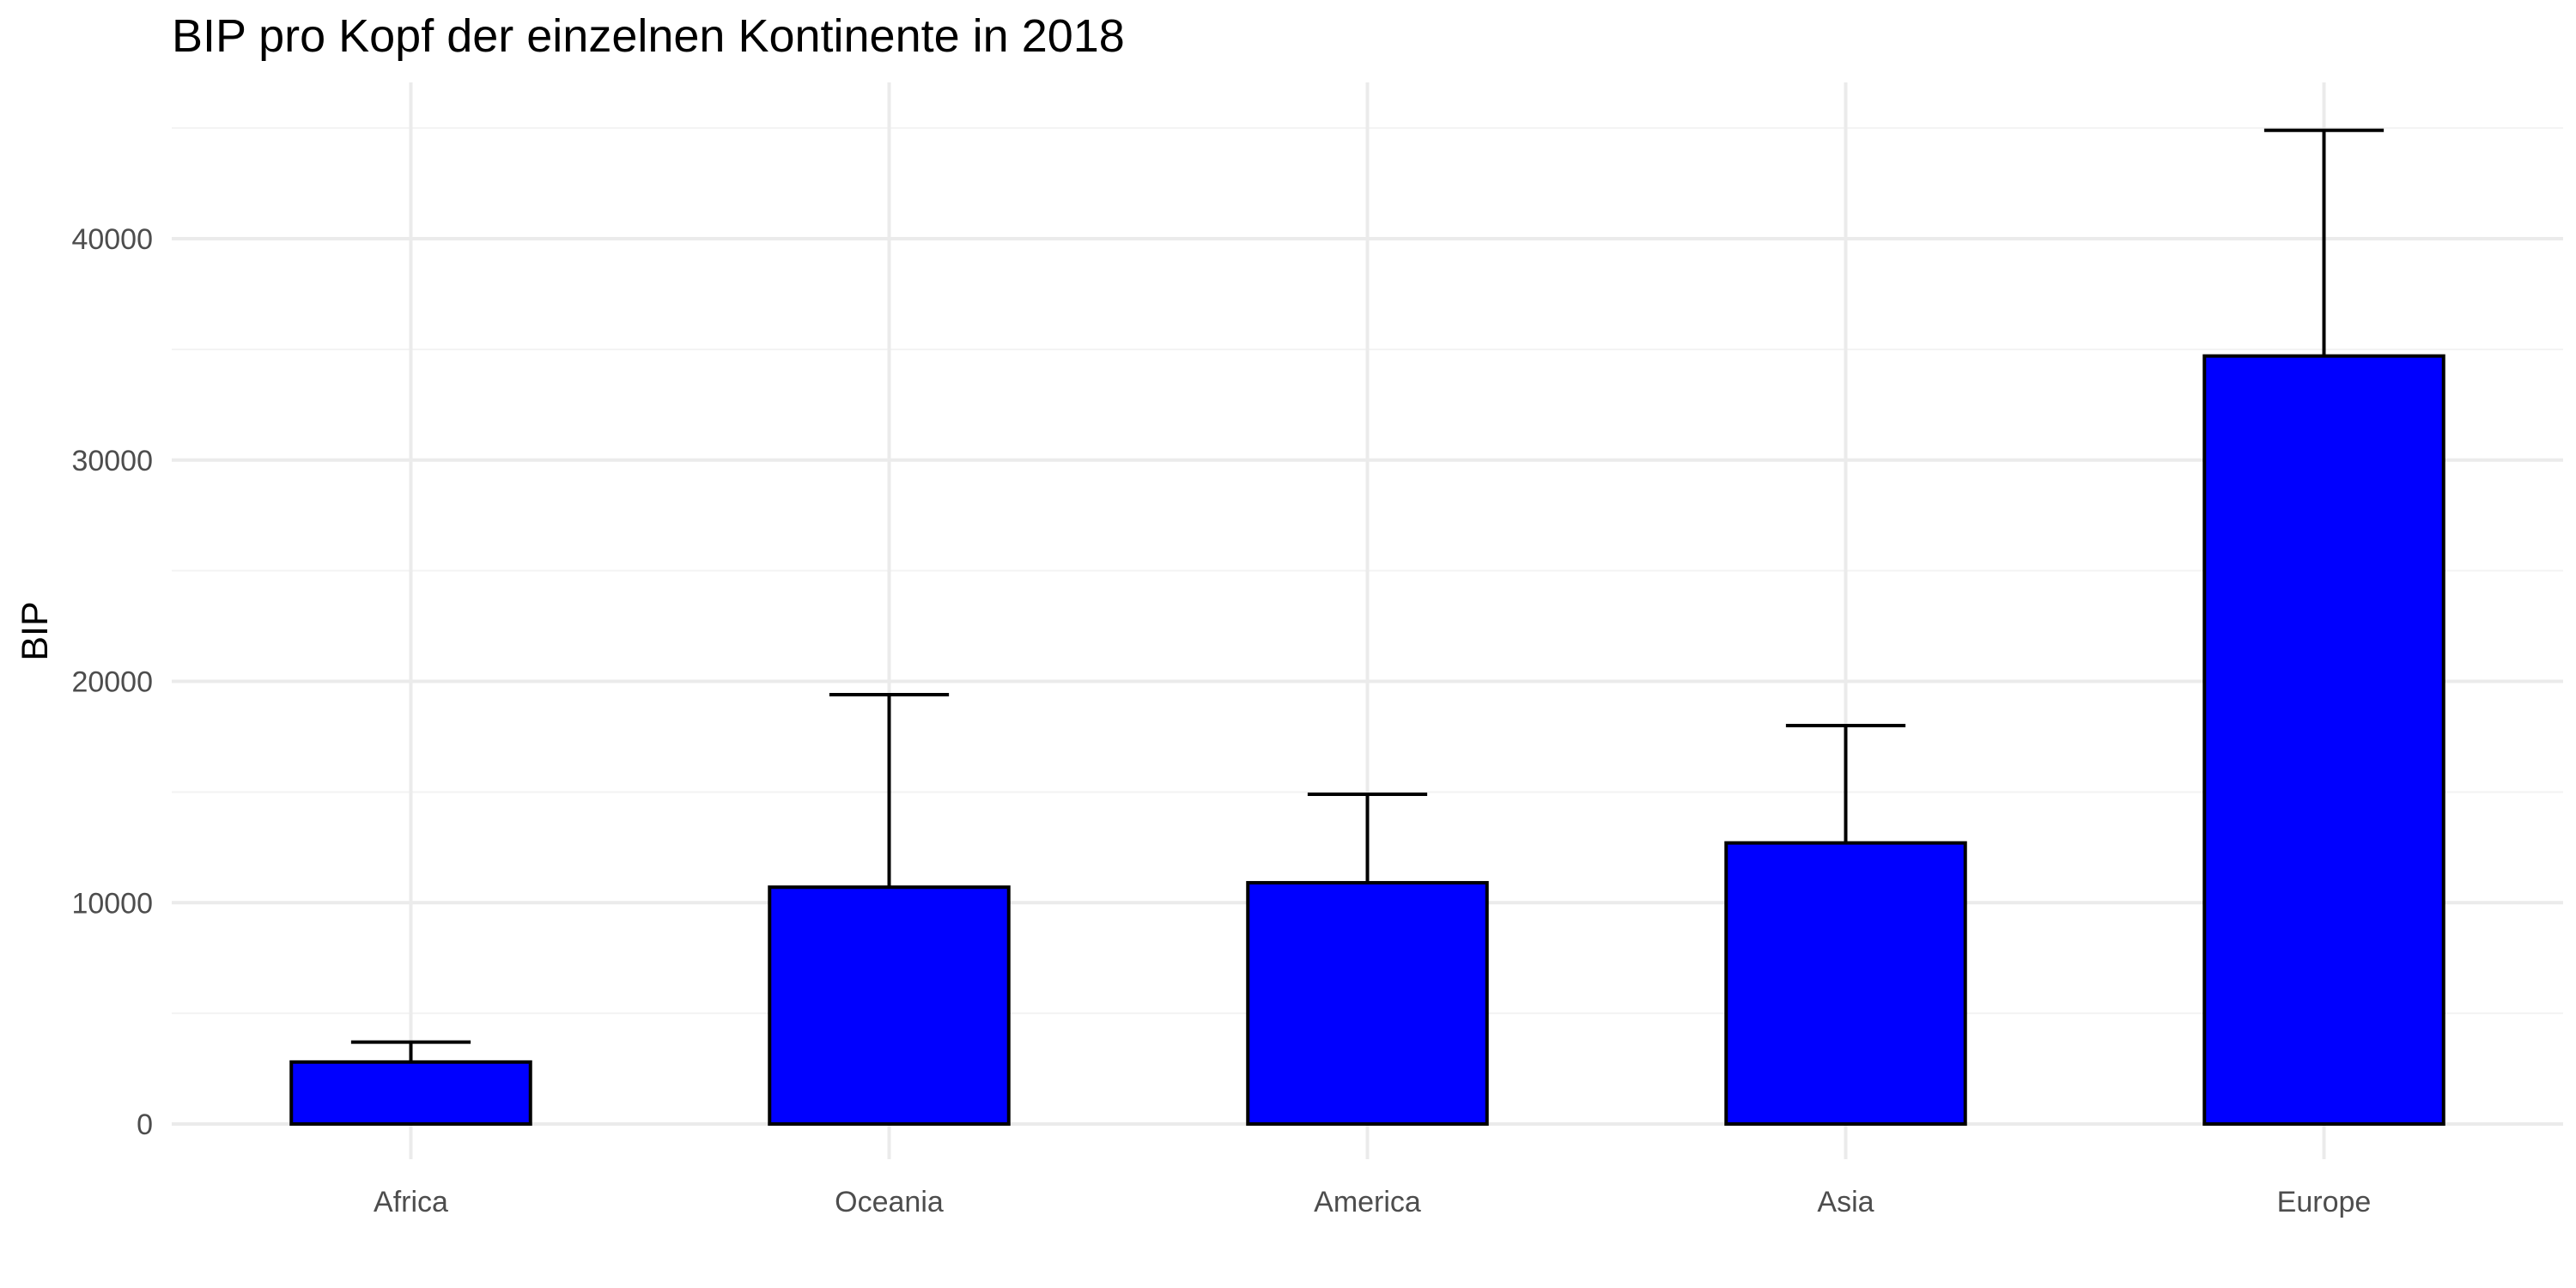  I want to click on y-tick-label: 20000, so click(112, 682).